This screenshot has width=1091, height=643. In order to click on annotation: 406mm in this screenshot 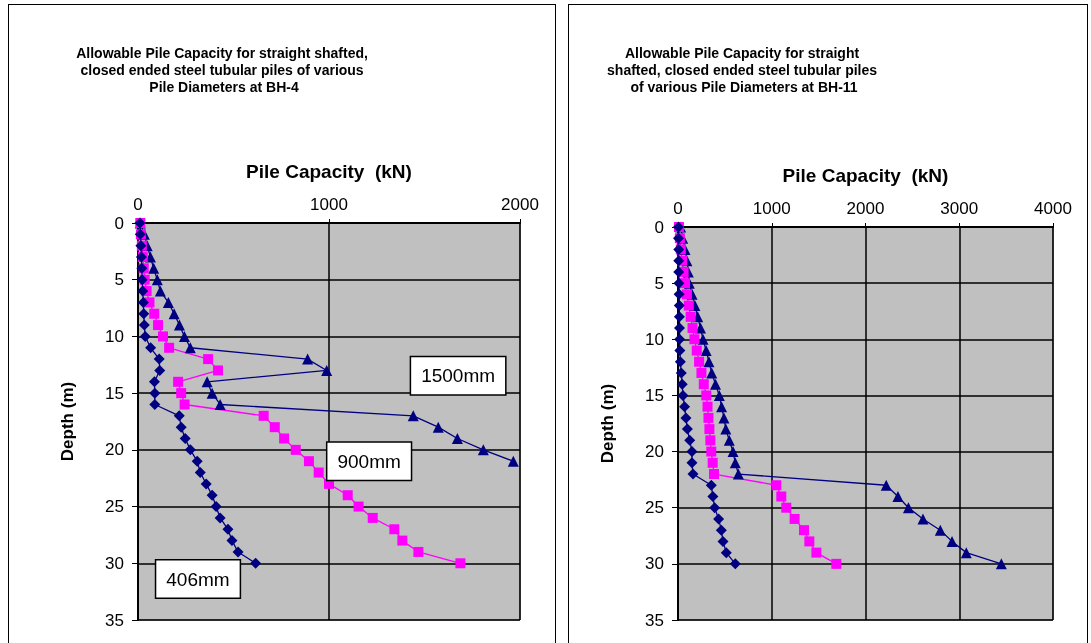, I will do `click(198, 579)`.